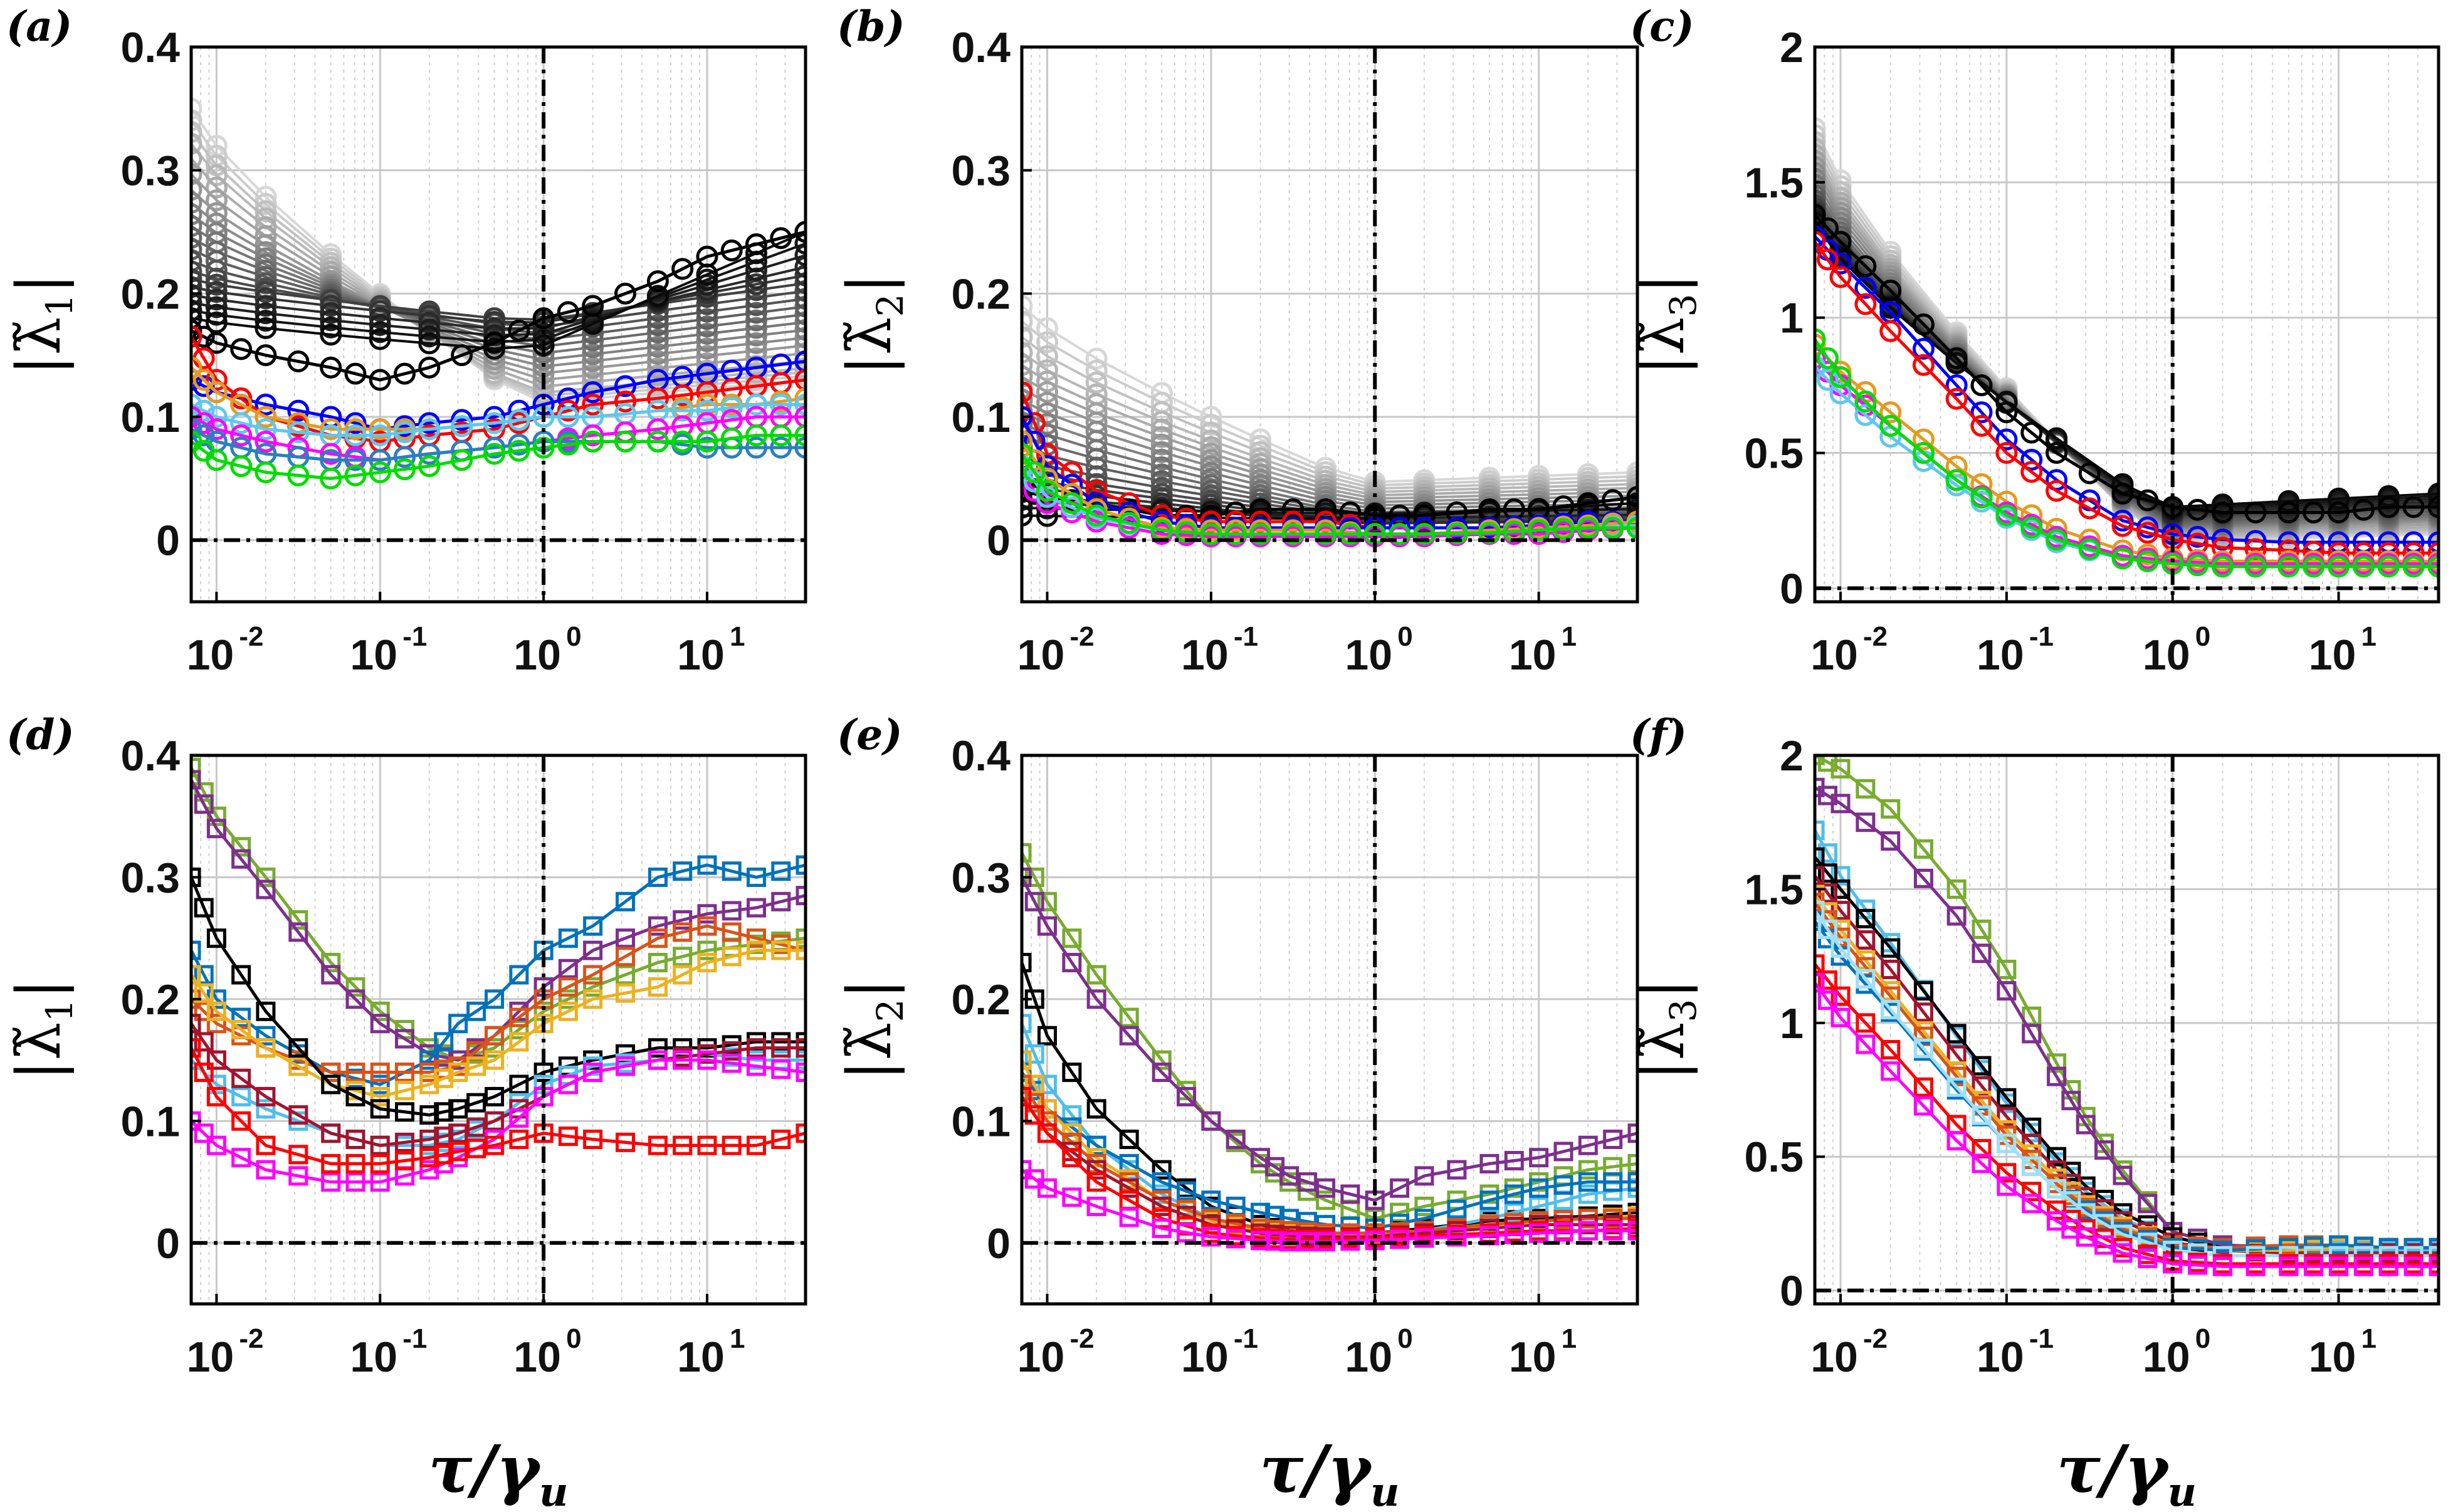  What do you see at coordinates (1329, 1038) in the screenshot?
I see `series-purple` at bounding box center [1329, 1038].